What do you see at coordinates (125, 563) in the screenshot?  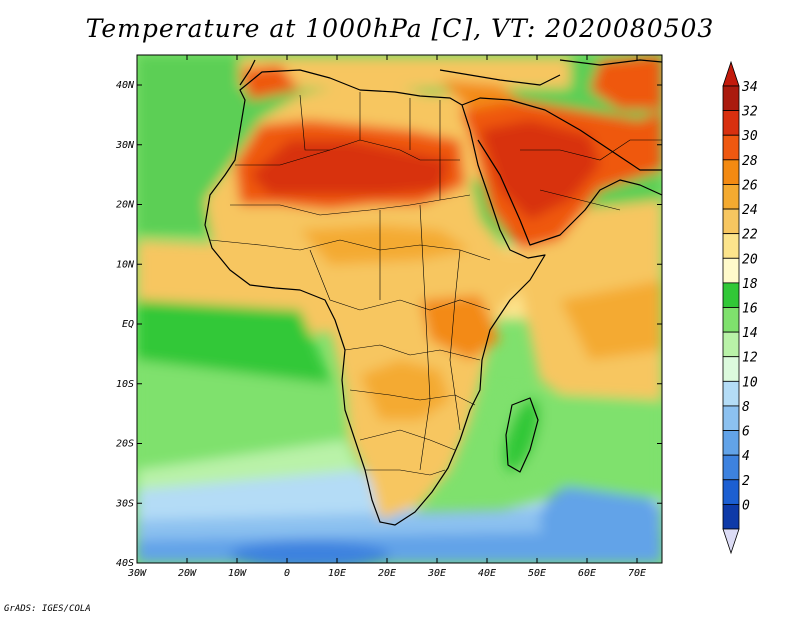 I see `lat-tick-label: 40S` at bounding box center [125, 563].